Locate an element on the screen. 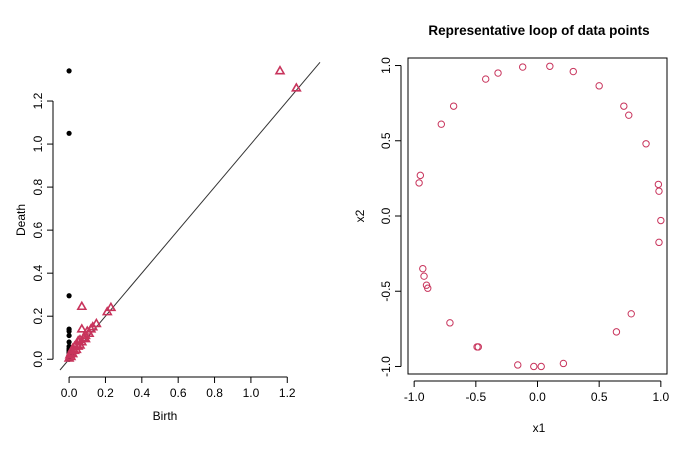 The height and width of the screenshot is (450, 700). y-tick-label: 1.2 is located at coordinates (38, 100).